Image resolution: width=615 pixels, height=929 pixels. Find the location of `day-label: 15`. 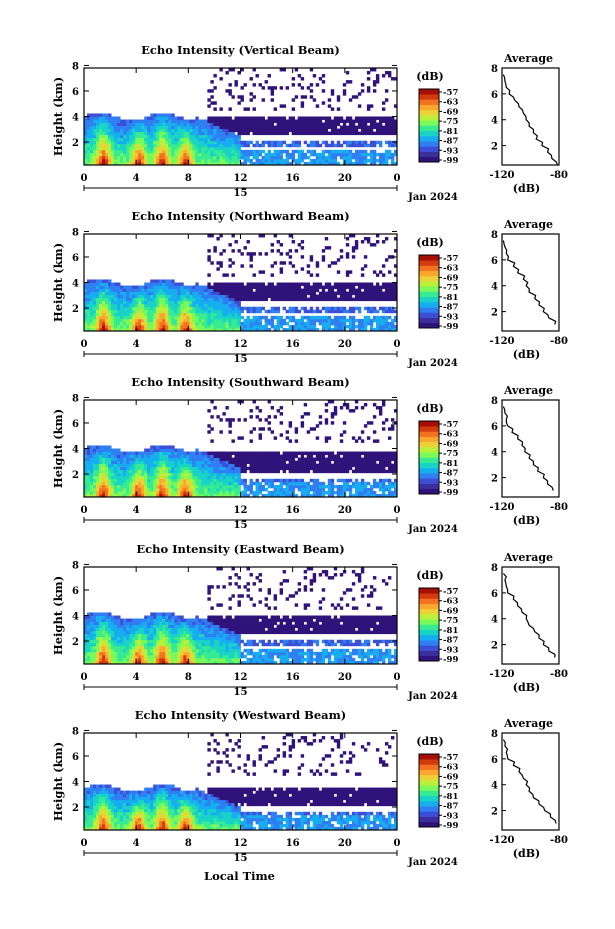

day-label: 15 is located at coordinates (241, 359).